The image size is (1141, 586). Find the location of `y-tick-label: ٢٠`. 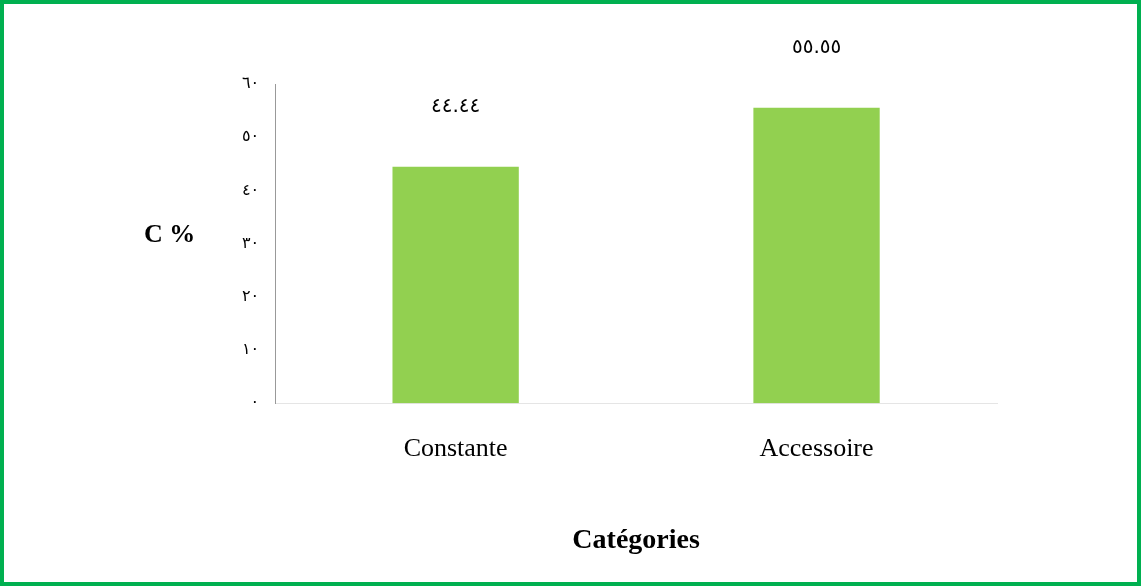

y-tick-label: ٢٠ is located at coordinates (251, 295).